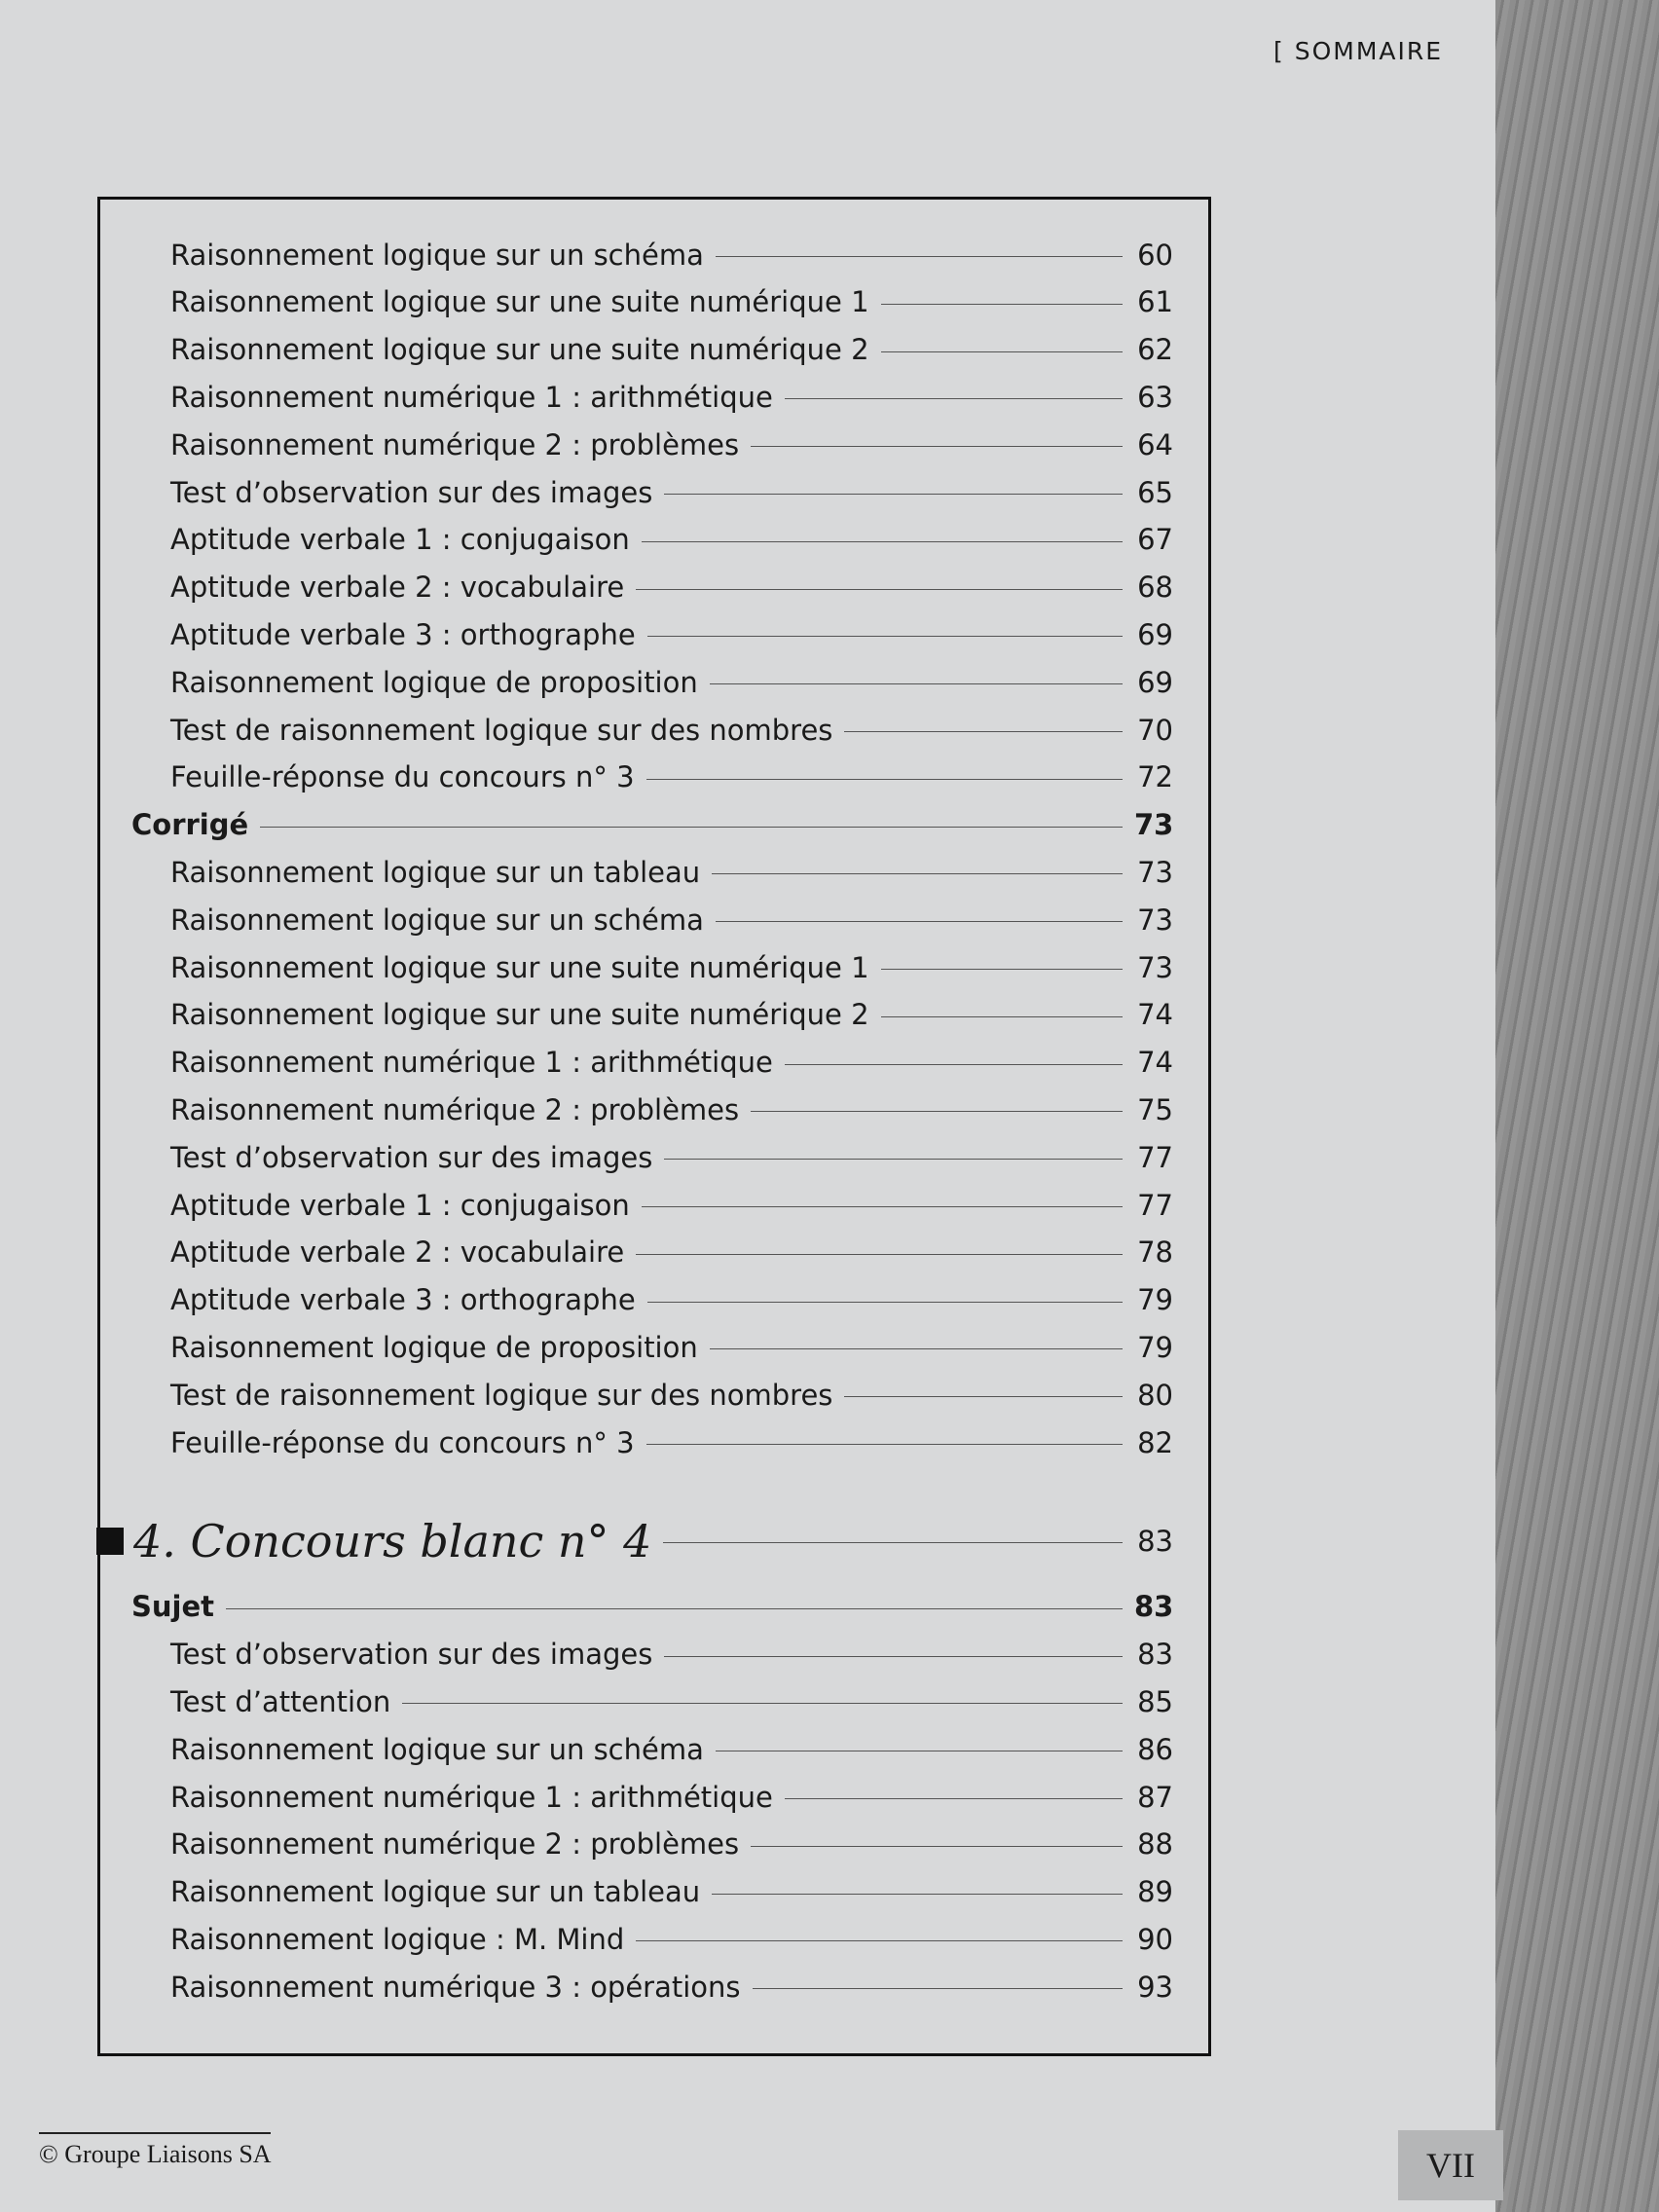  I want to click on toc-entry: Raisonnement numérique 2 : problèmes 75, so click(654, 1109).